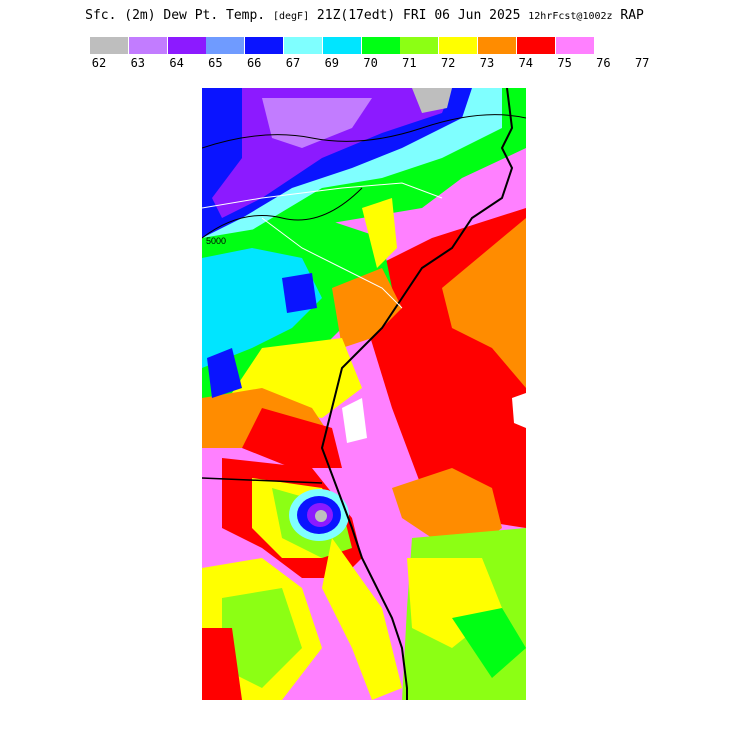 The image size is (729, 729). What do you see at coordinates (254, 63) in the screenshot?
I see `legend-label: 66` at bounding box center [254, 63].